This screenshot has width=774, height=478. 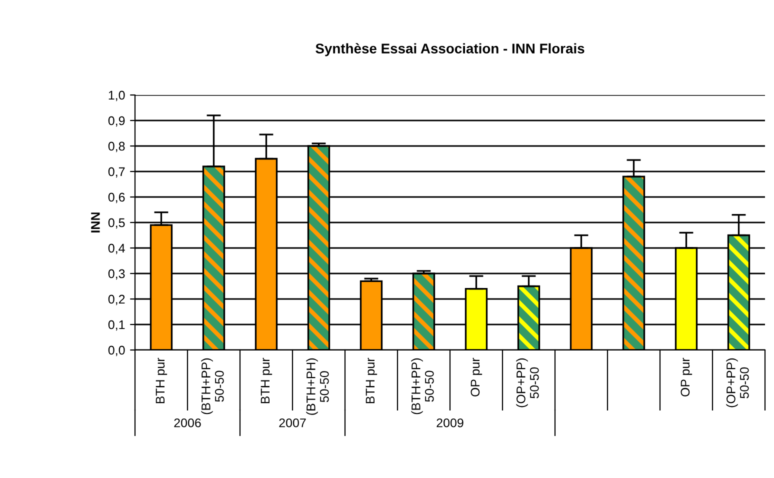 What do you see at coordinates (116, 198) in the screenshot?
I see `y-tick-label: 0,6` at bounding box center [116, 198].